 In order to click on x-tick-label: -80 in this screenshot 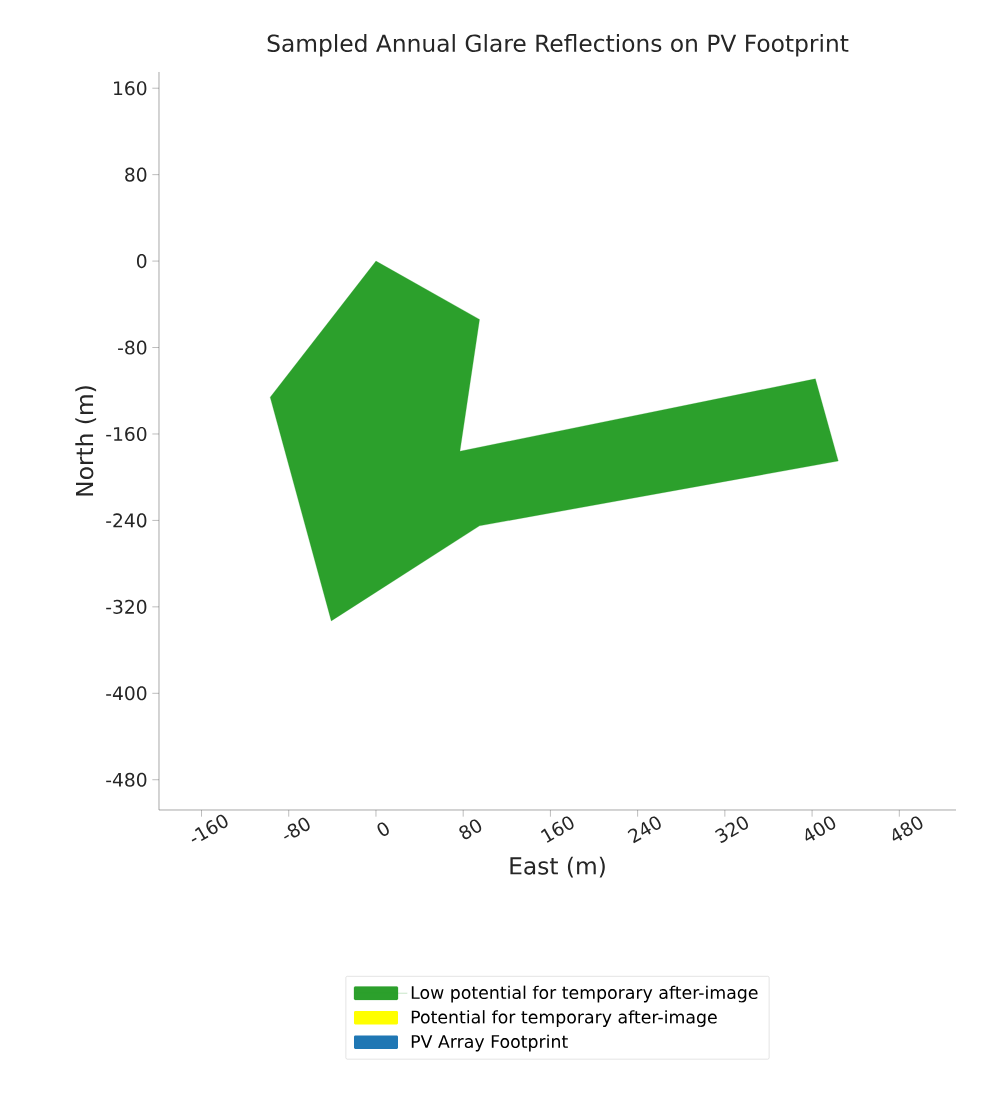, I will do `click(297, 828)`.